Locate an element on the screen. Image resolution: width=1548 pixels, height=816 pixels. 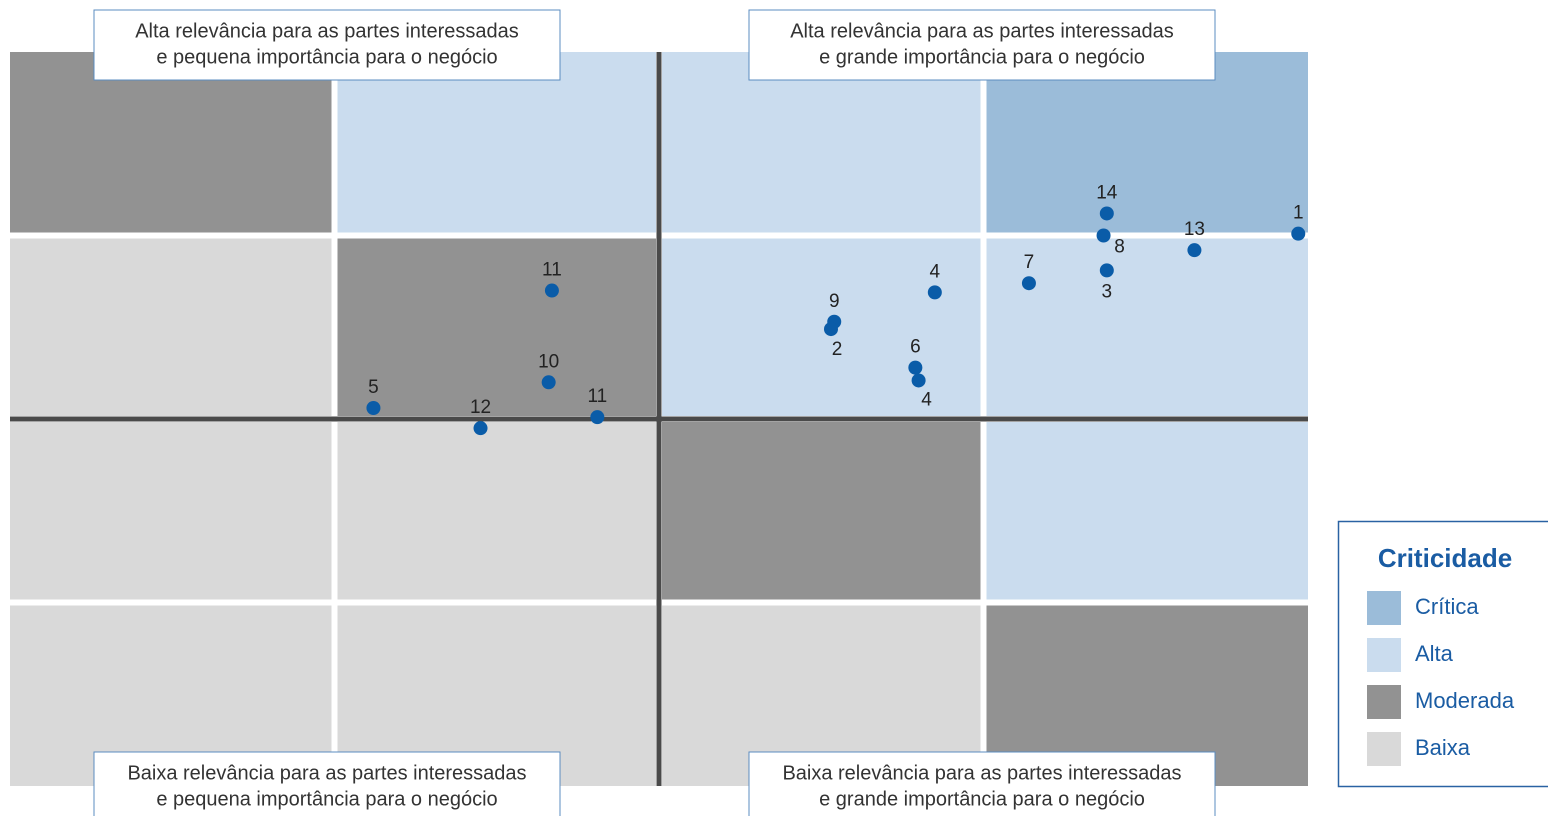
point-label: 12 is located at coordinates (480, 407).